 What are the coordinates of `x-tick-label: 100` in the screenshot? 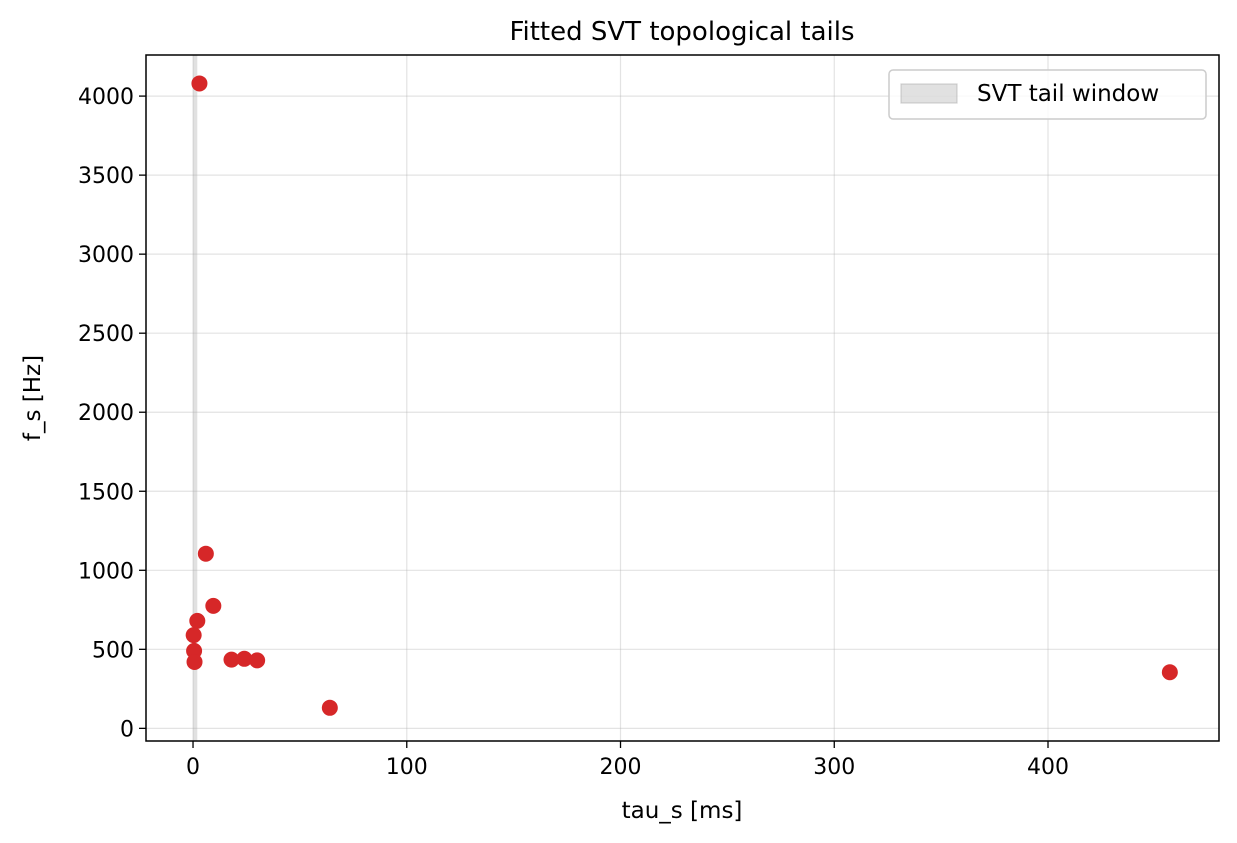 It's located at (407, 767).